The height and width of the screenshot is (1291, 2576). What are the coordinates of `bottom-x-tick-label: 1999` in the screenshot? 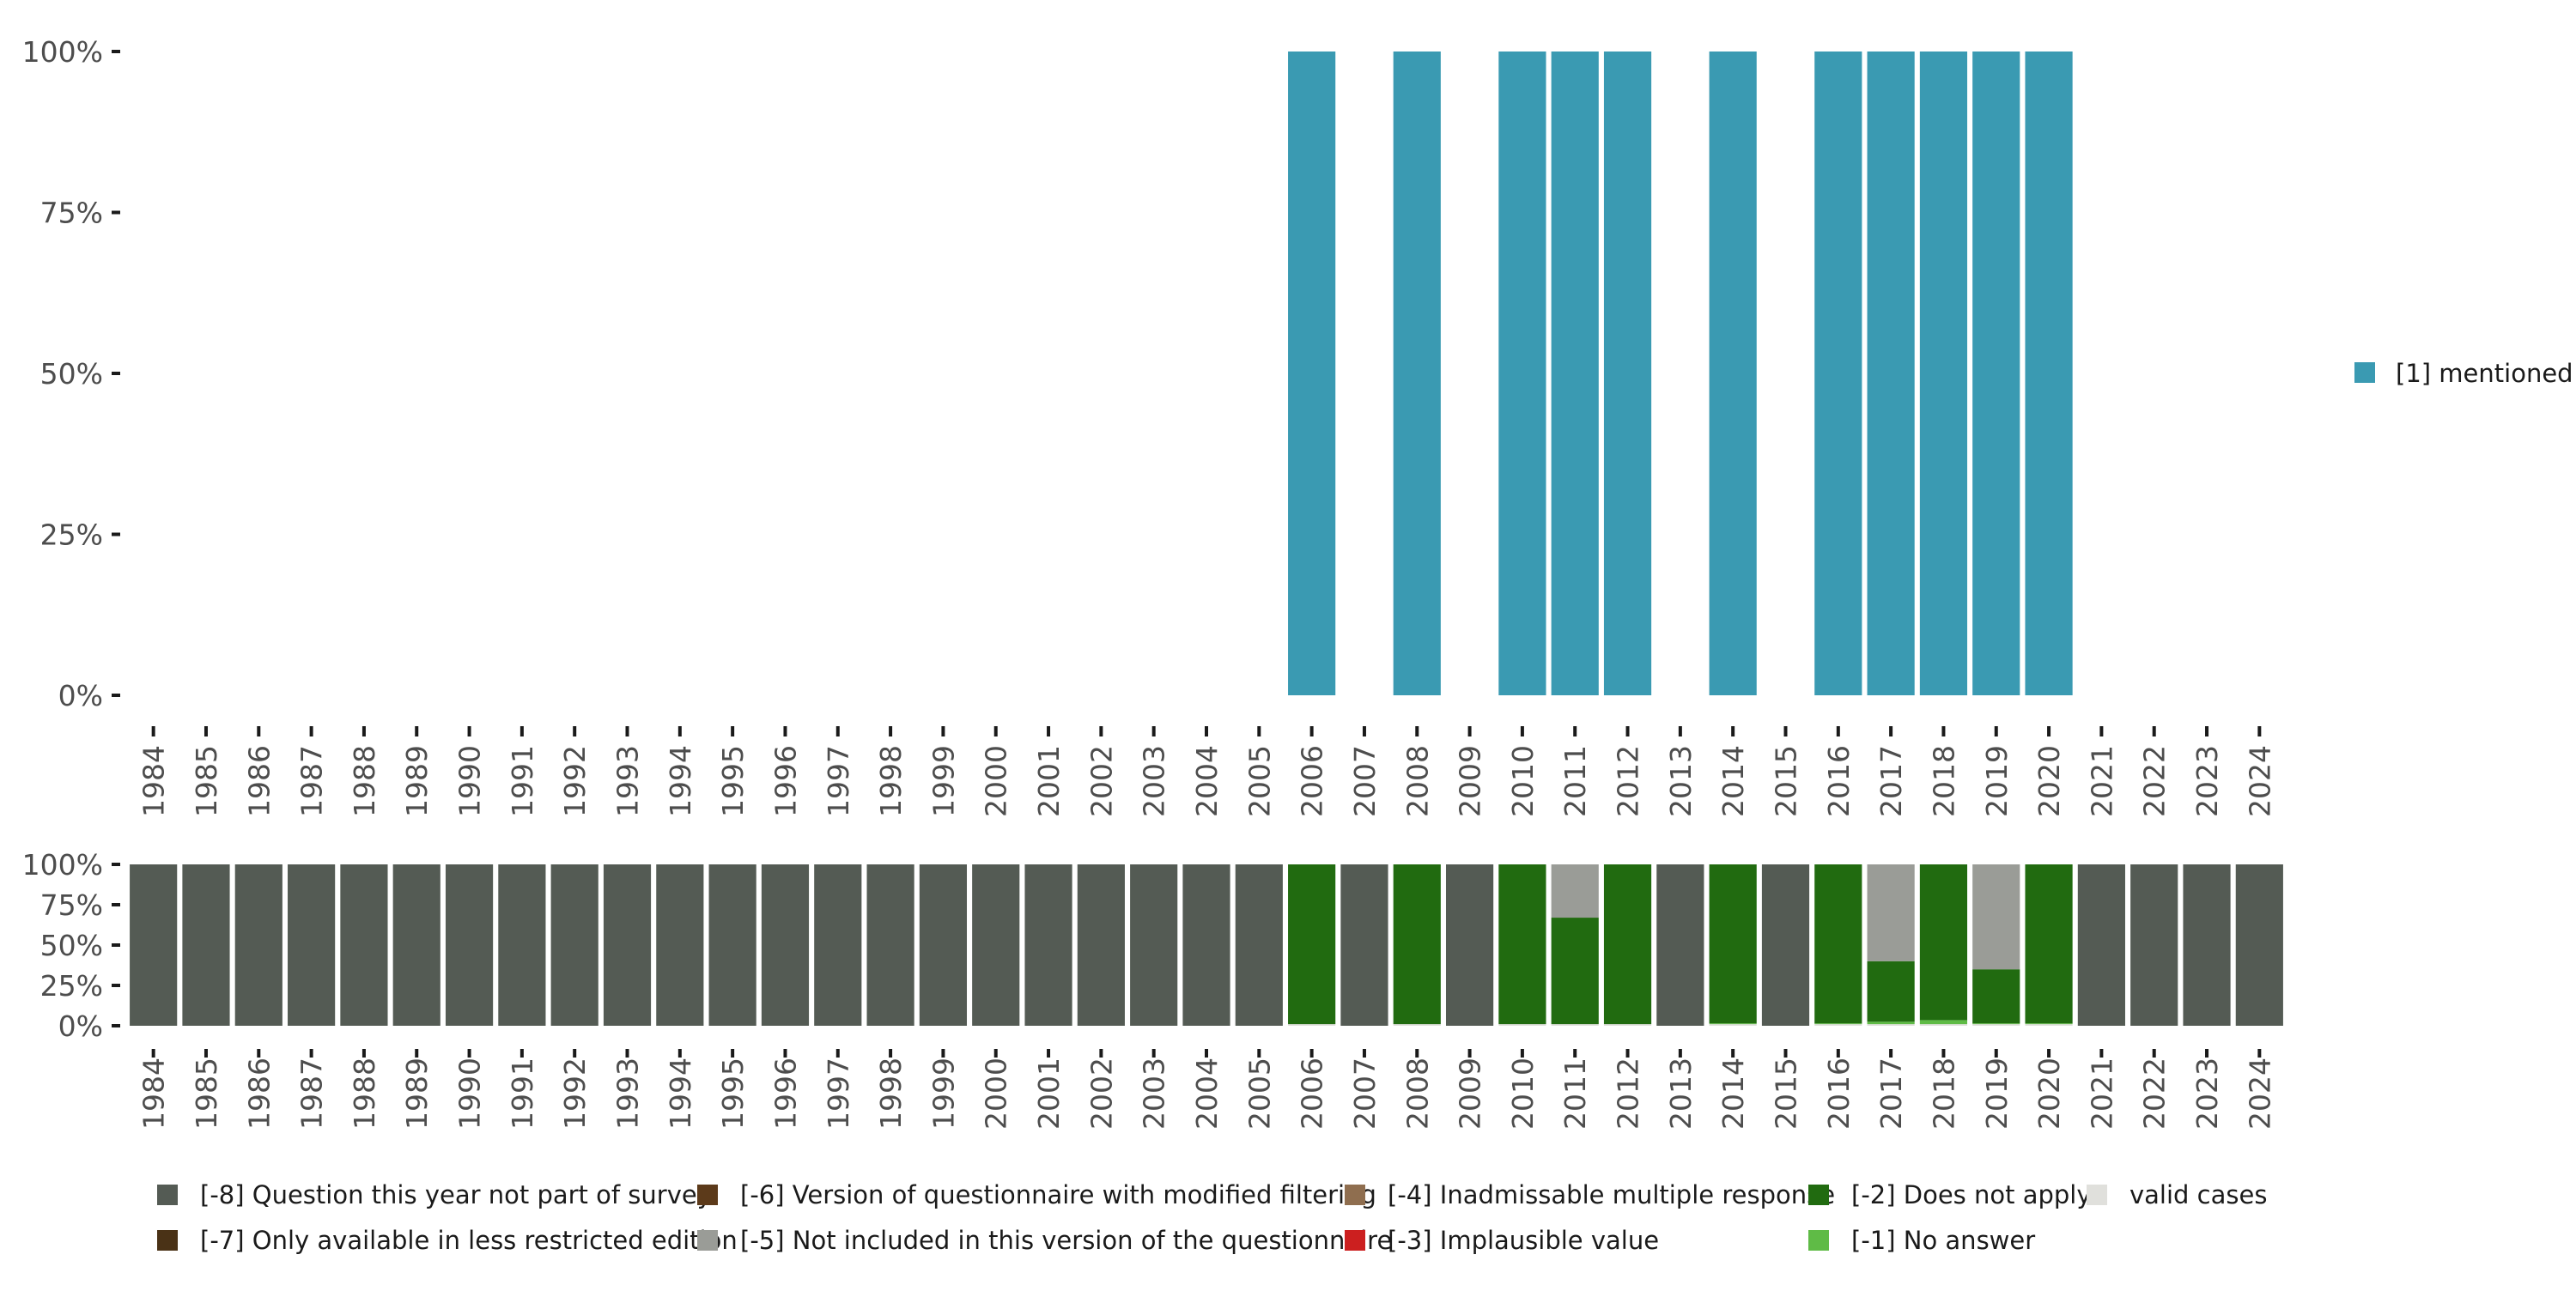 It's located at (943, 1094).